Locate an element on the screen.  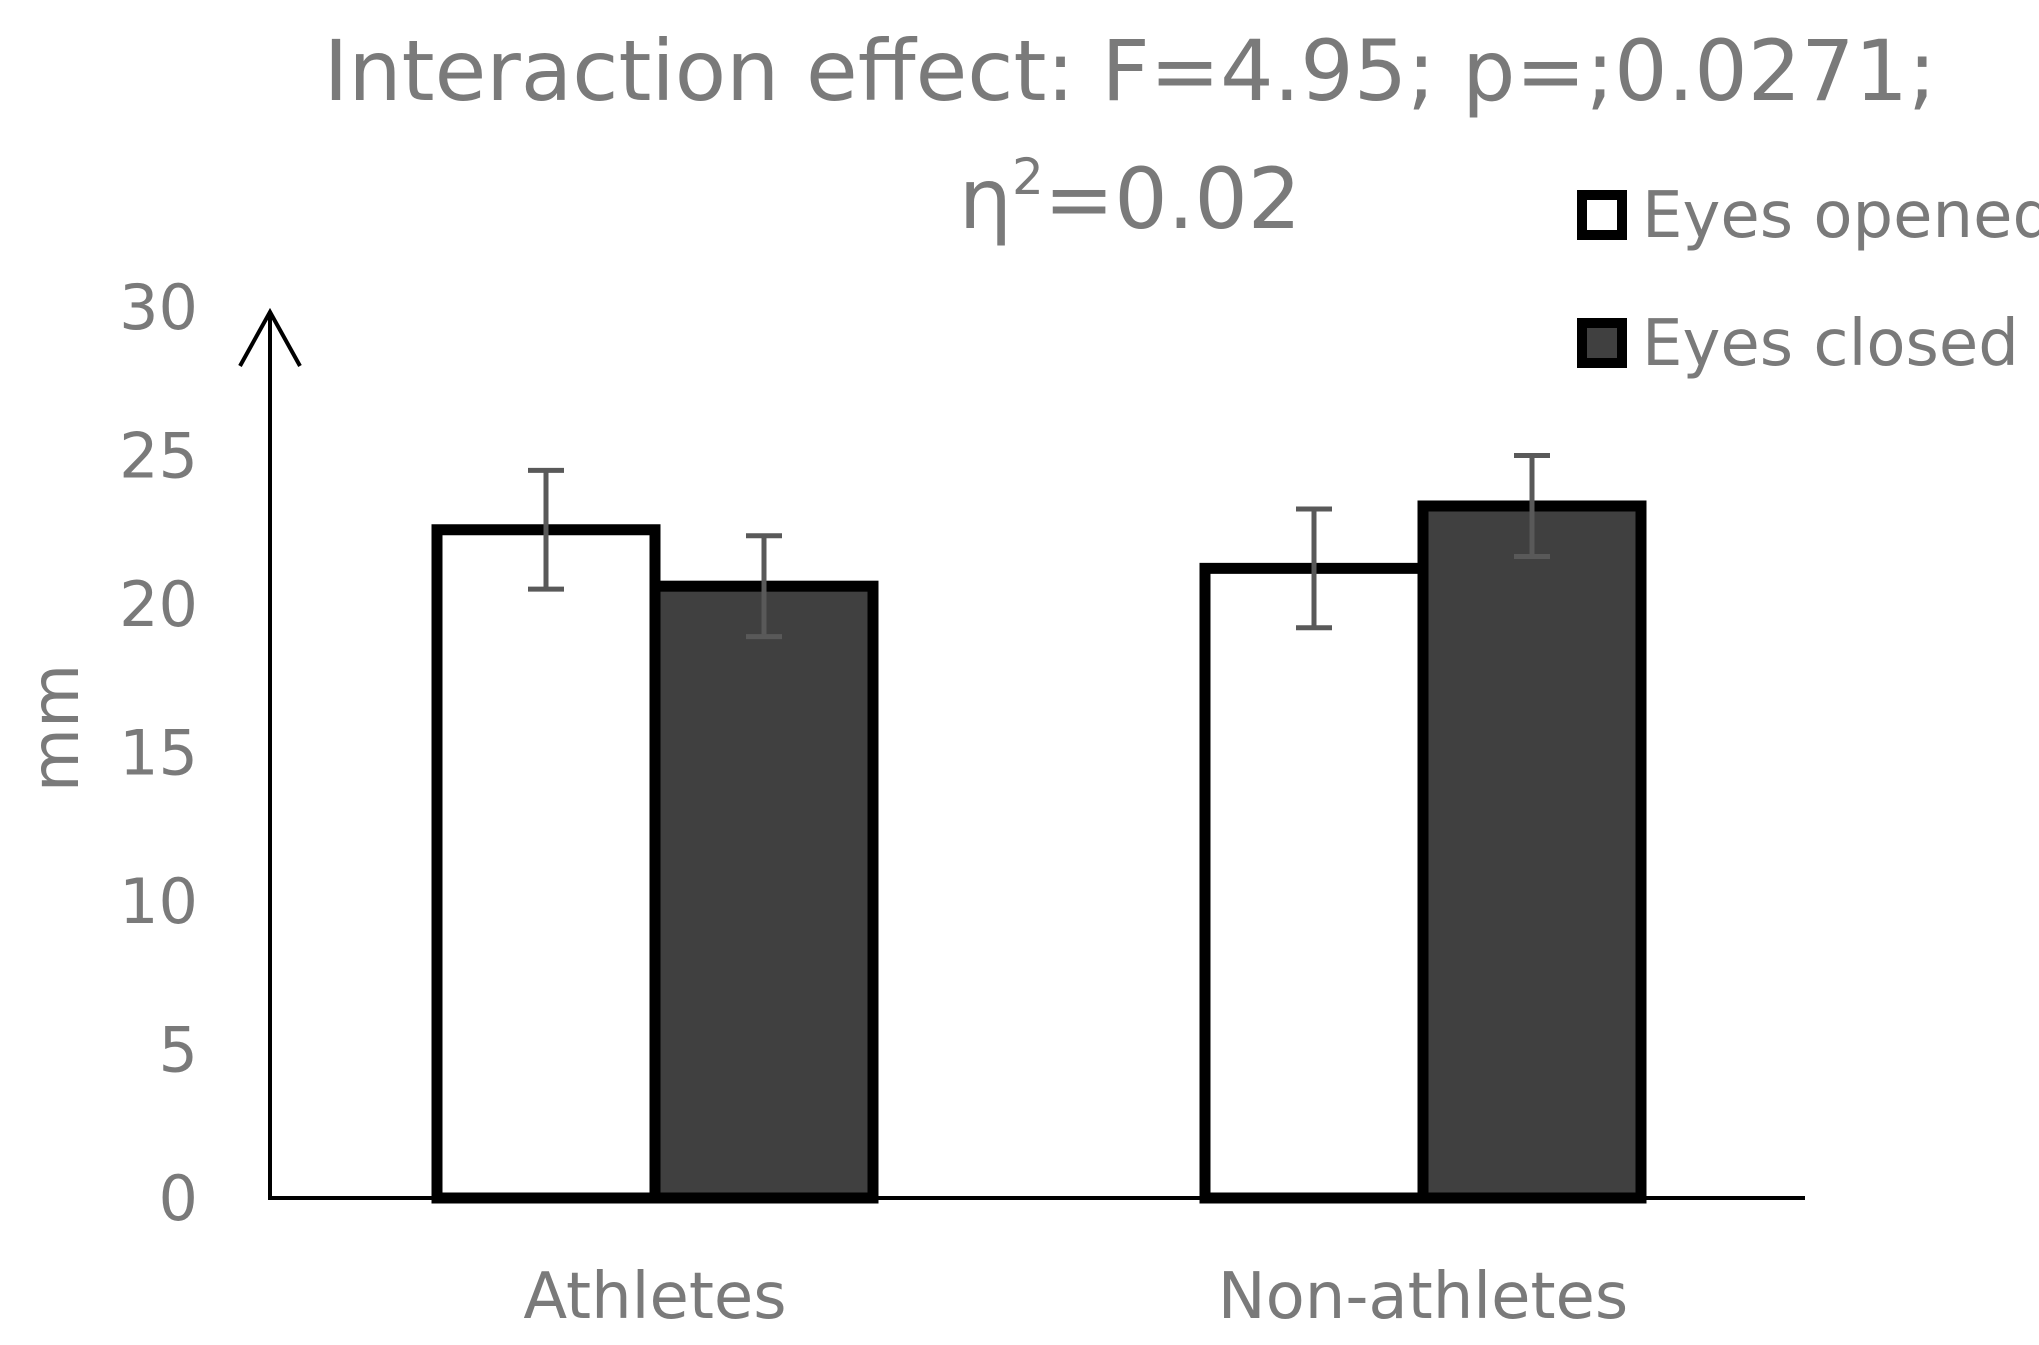
bar-eyes-closed-athletes is located at coordinates (764, 892).